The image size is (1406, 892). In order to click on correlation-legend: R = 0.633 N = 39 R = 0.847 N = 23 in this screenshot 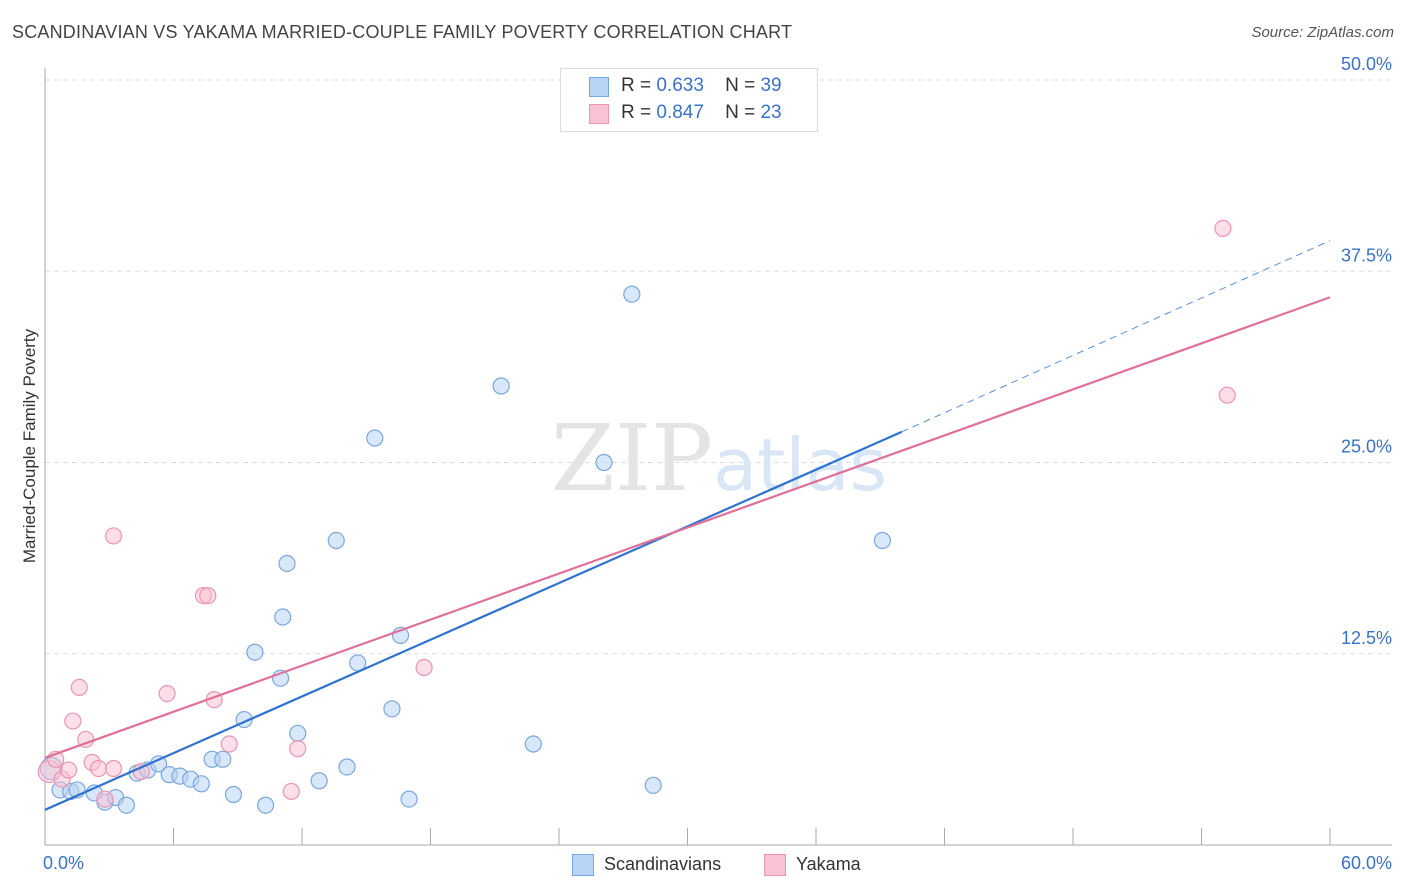, I will do `click(689, 100)`.